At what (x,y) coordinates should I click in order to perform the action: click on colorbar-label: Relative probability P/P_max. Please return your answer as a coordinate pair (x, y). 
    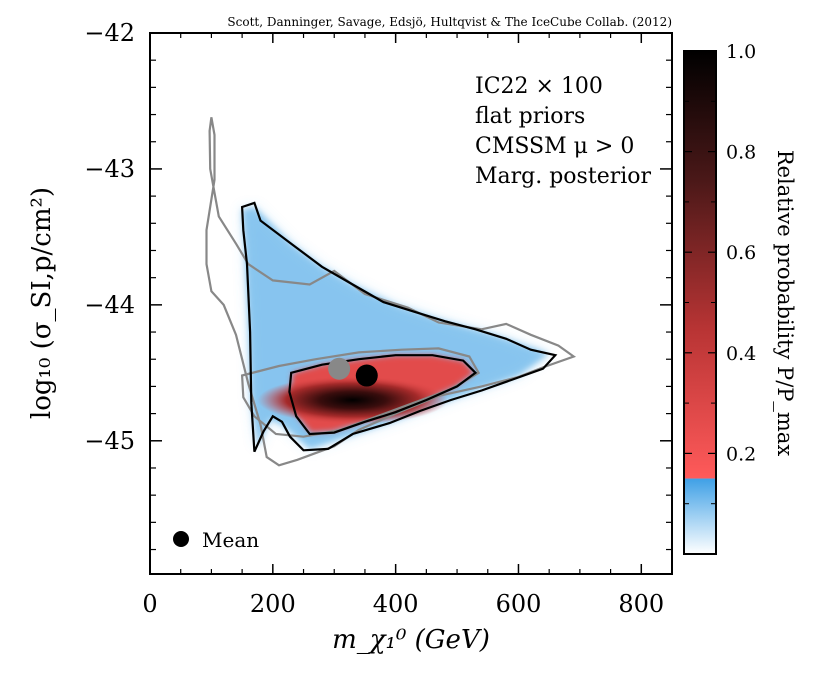
    Looking at the image, I should click on (785, 303).